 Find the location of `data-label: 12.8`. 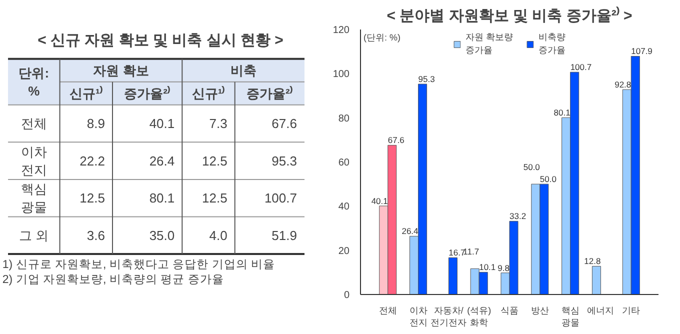

data-label: 12.8 is located at coordinates (592, 261).